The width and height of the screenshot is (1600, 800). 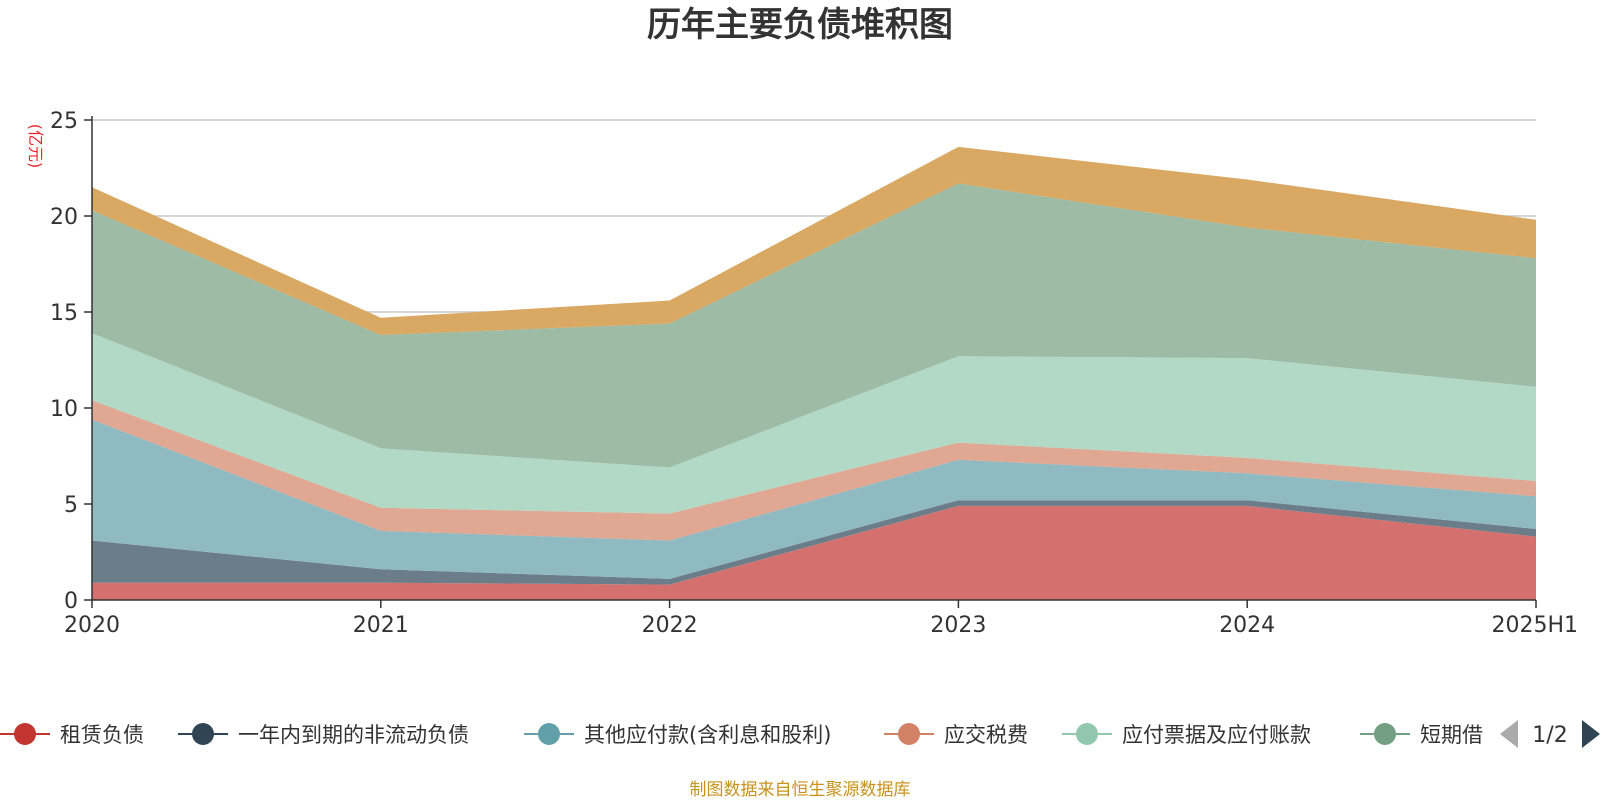 I want to click on y-axis-unit: (亿元), so click(x=35, y=146).